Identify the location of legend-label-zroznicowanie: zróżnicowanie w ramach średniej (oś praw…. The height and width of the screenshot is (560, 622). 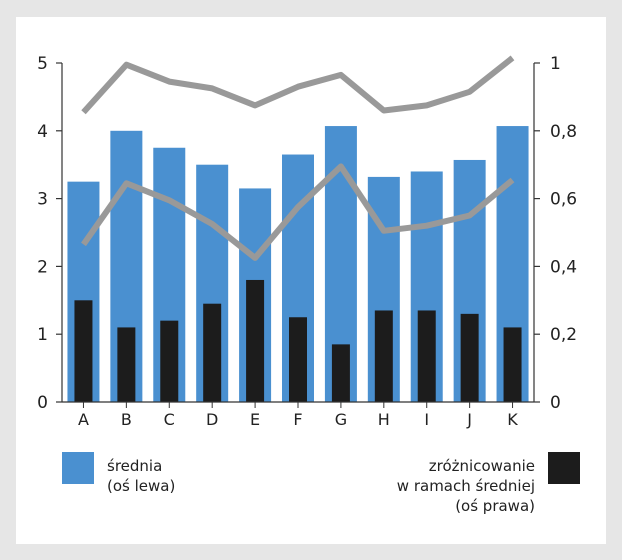
(466, 486).